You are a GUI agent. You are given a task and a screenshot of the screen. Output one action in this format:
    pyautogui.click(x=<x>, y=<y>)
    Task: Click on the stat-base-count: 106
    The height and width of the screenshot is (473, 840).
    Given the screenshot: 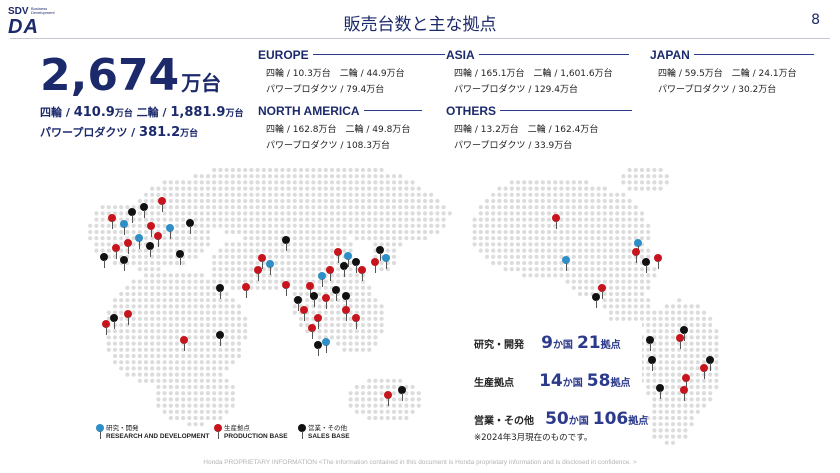 What is the action you would take?
    pyautogui.click(x=610, y=419)
    